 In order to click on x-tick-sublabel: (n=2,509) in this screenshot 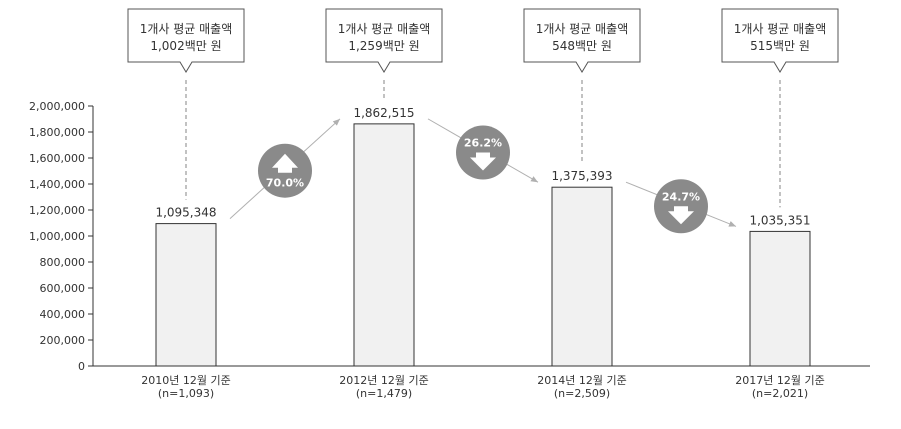, I will do `click(582, 393)`.